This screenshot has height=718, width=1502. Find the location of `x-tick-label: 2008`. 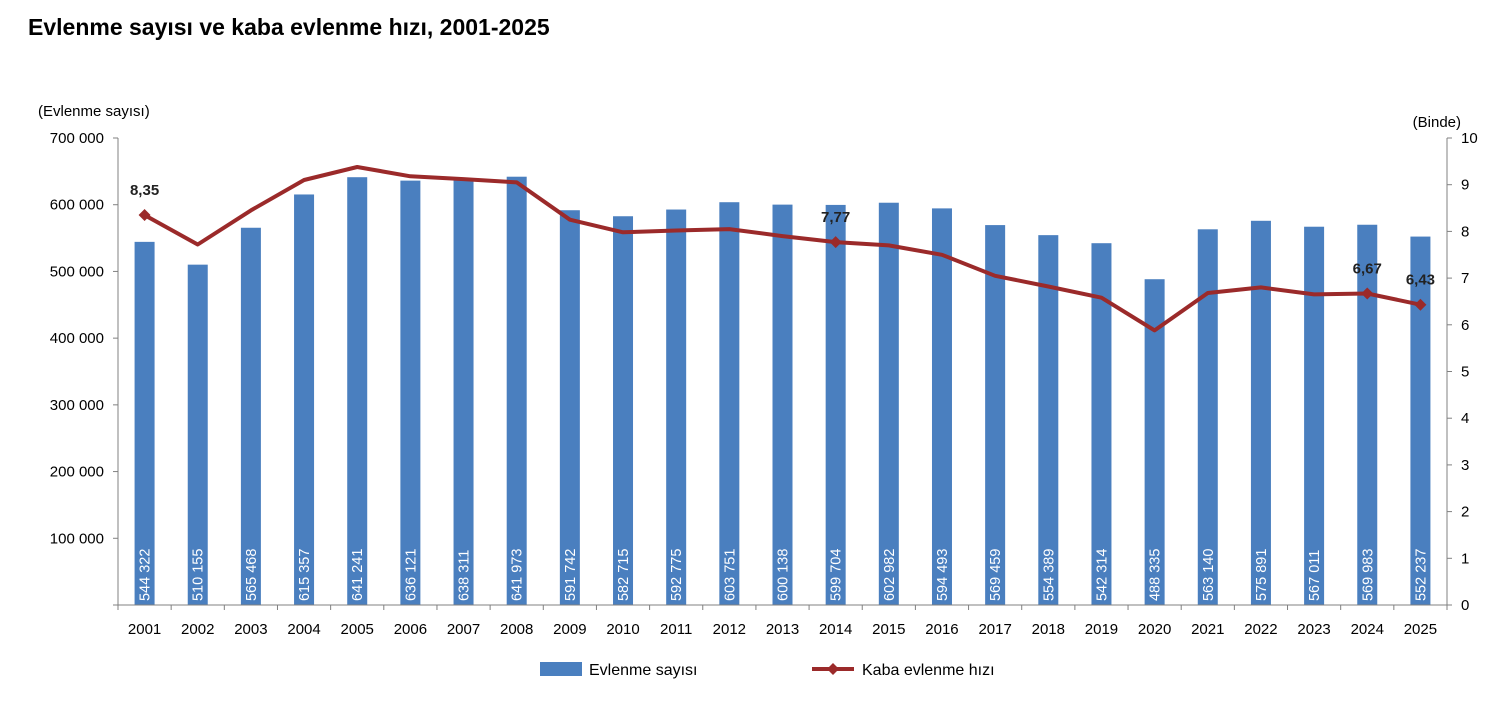

x-tick-label: 2008 is located at coordinates (516, 629).